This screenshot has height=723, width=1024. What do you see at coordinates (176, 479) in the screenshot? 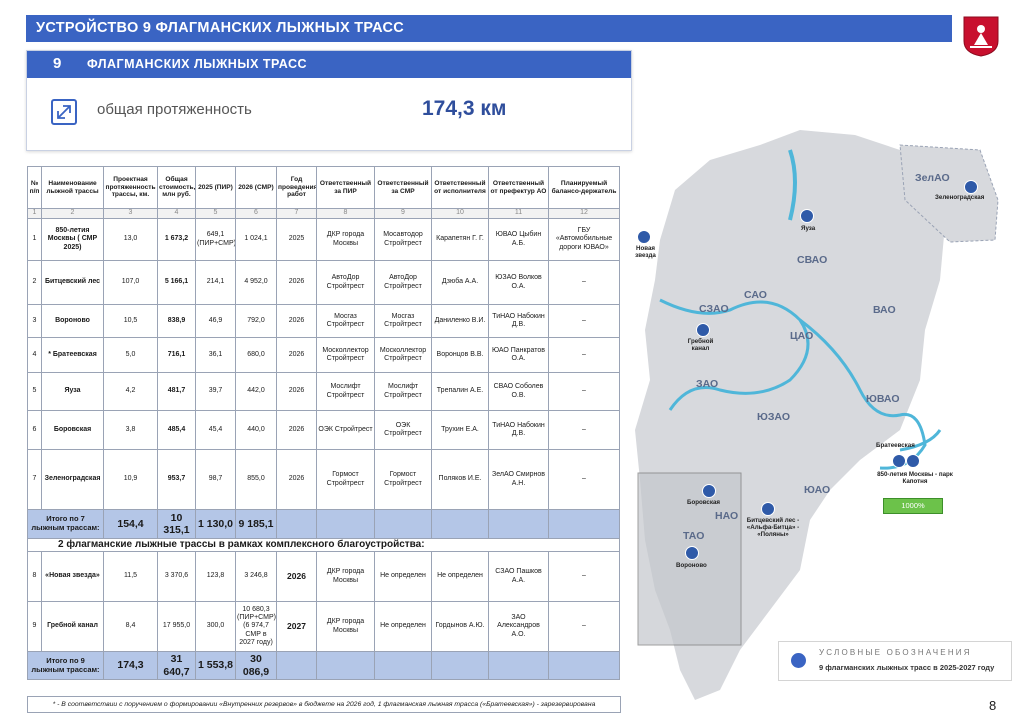
I see `cell-cost: 953,7` at bounding box center [176, 479].